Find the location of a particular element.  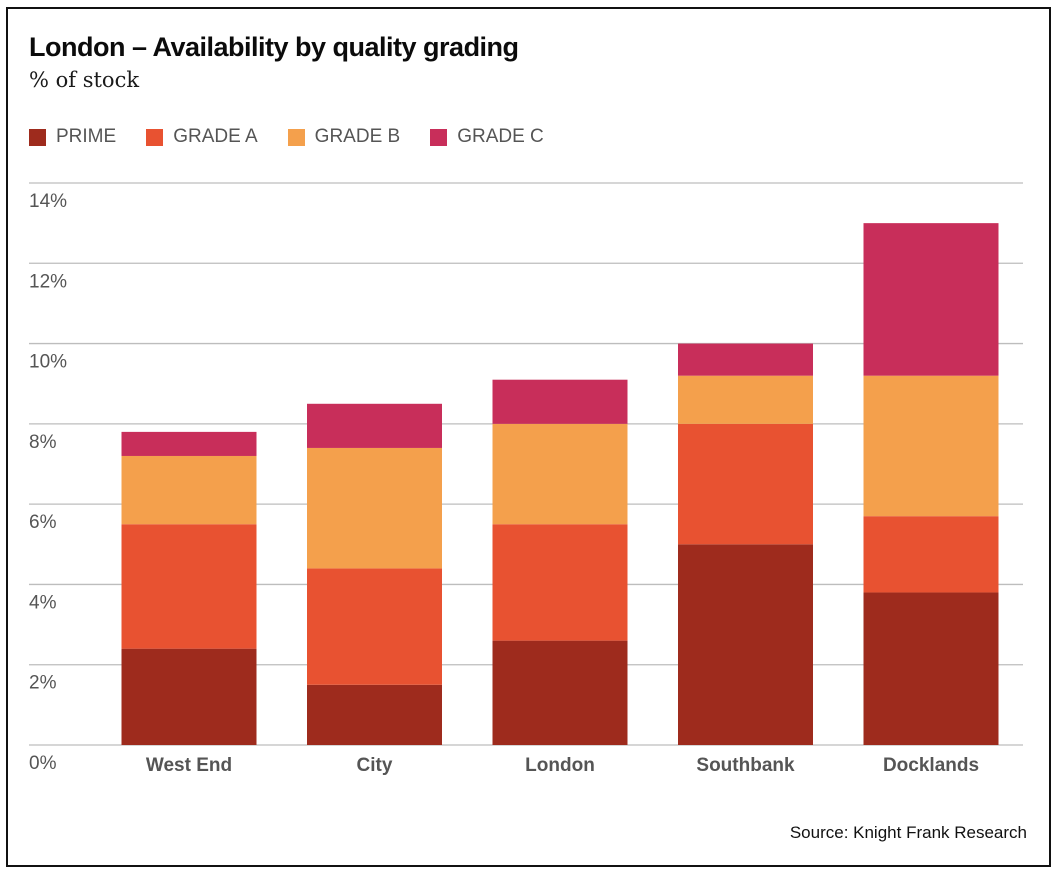

legend-swatch-grade-b is located at coordinates (296, 137).